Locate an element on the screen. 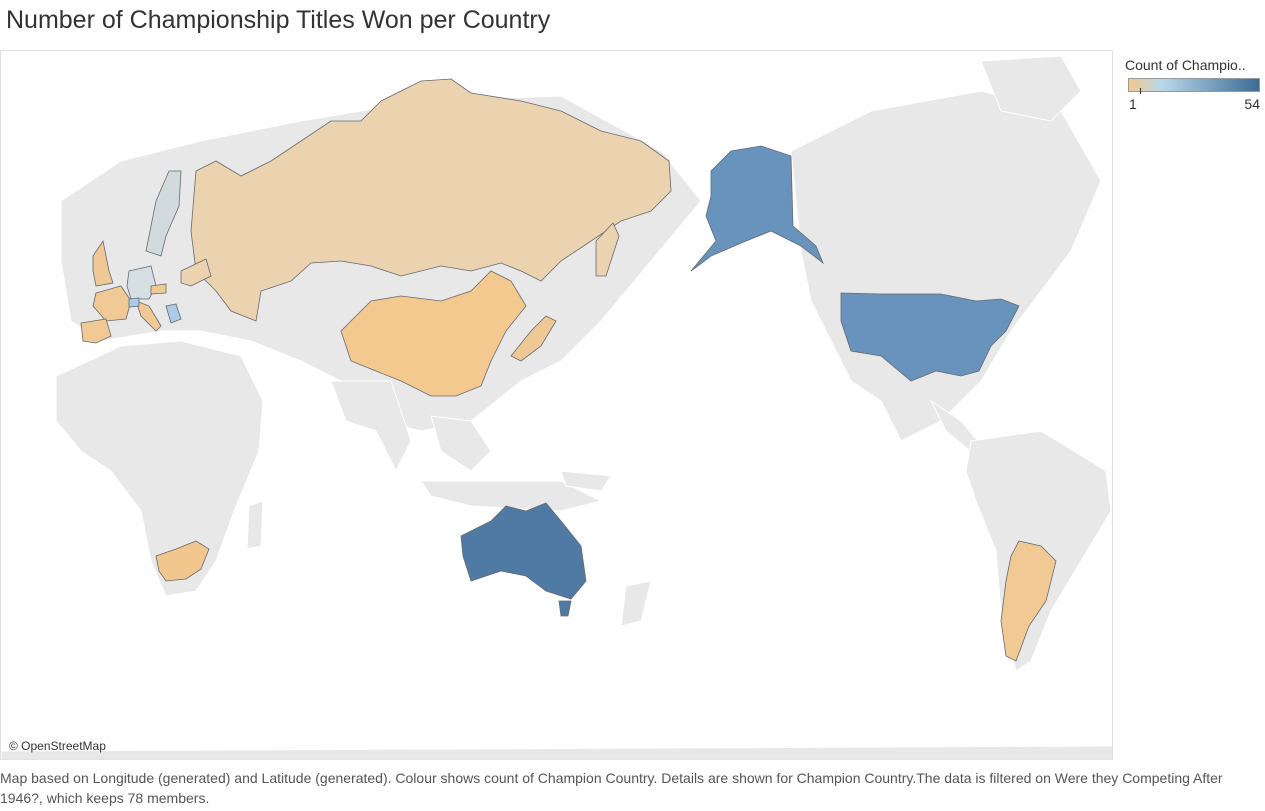  legend-gradient-bar is located at coordinates (1194, 85).